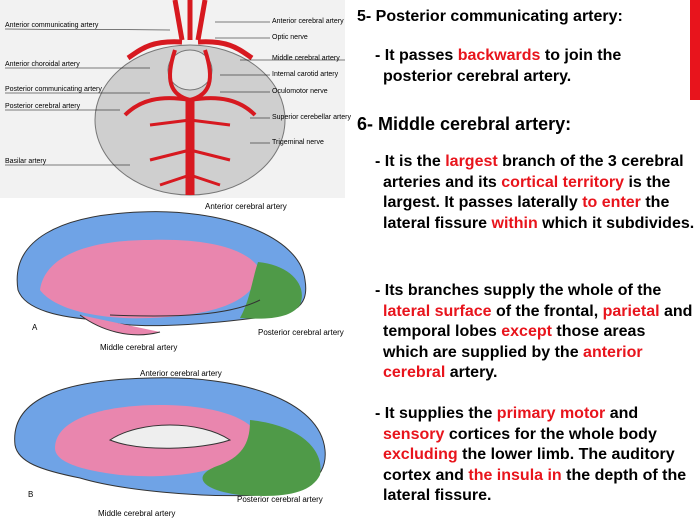  Describe the element at coordinates (420, 454) in the screenshot. I see `highlight-text: excluding` at that location.